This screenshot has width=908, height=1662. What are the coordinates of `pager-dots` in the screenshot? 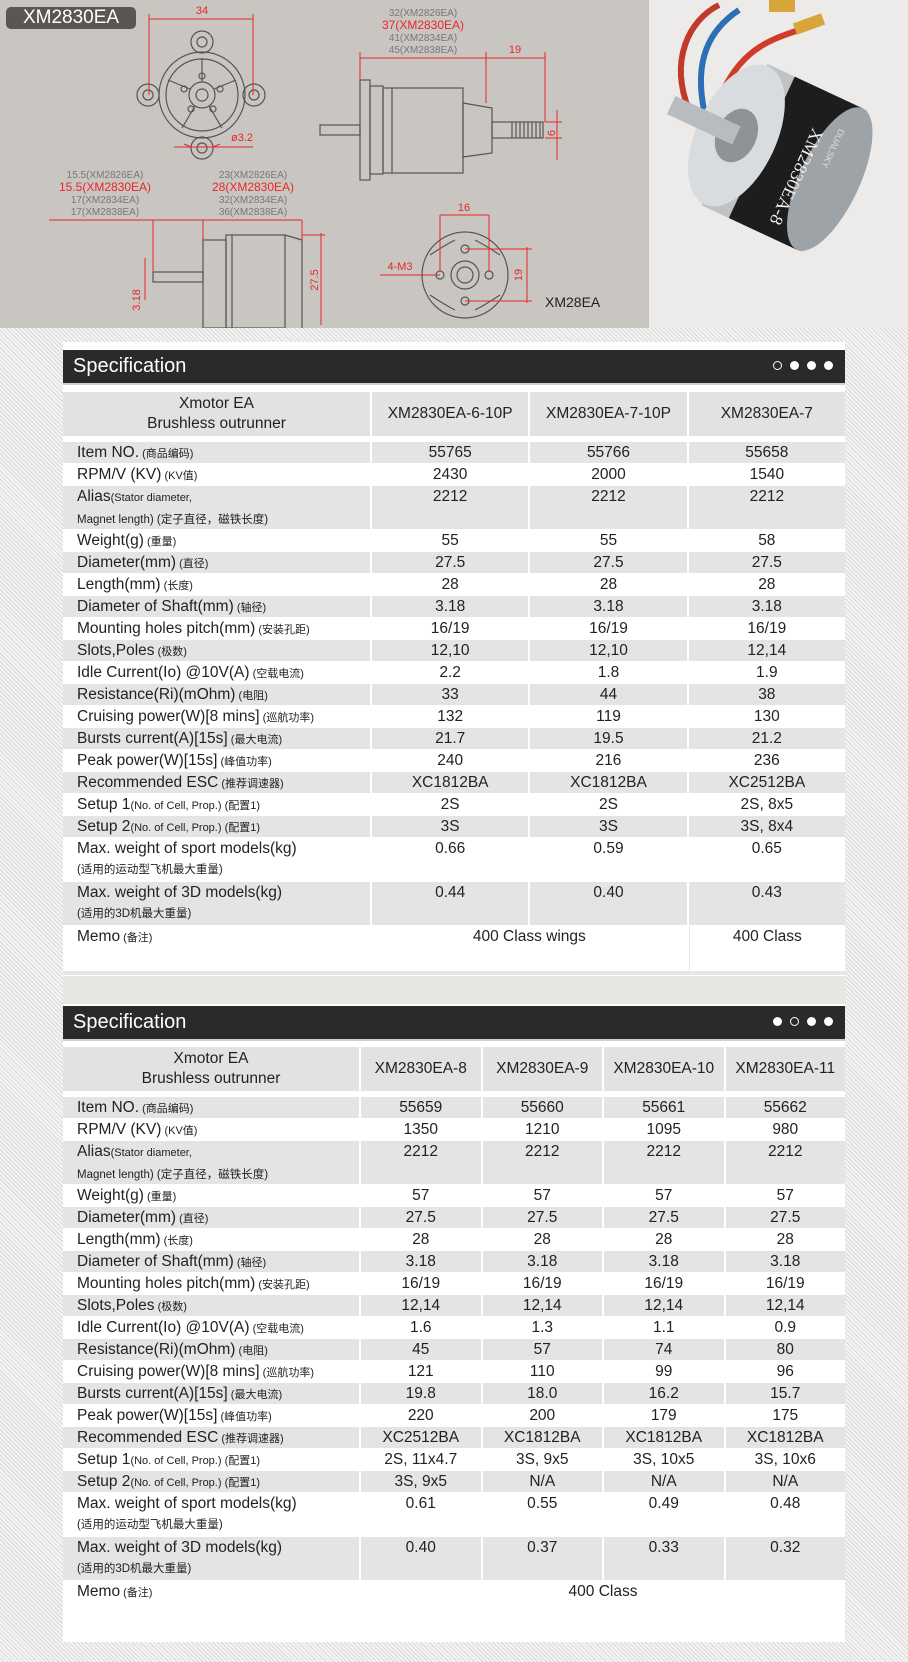 It's located at (803, 1021).